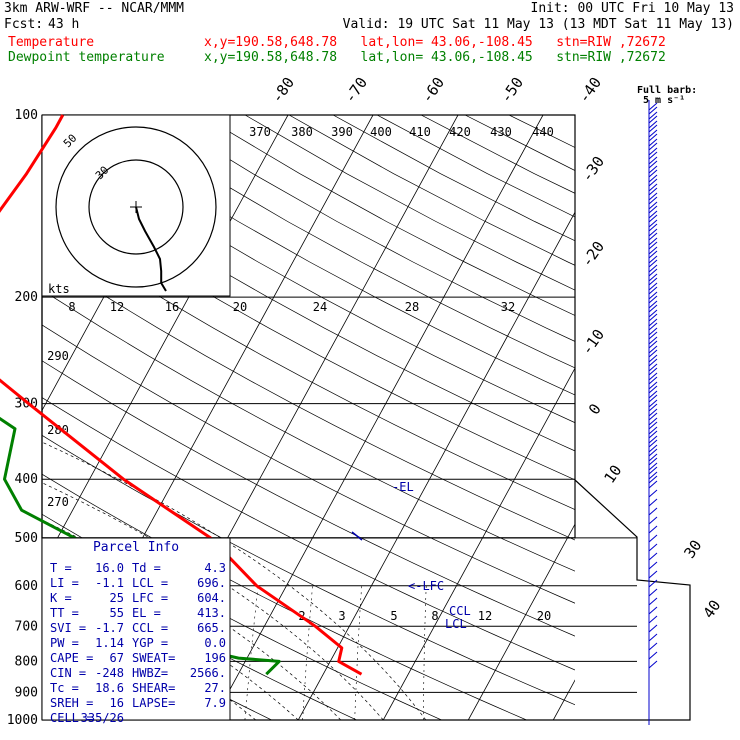 This screenshot has width=740, height=740. Describe the element at coordinates (102, 718) in the screenshot. I see `parcel-info-value: 335/26` at that location.